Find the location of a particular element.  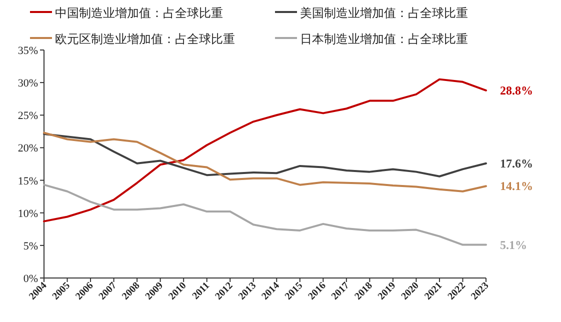

x-tick-label: 2011 is located at coordinates (201, 291).